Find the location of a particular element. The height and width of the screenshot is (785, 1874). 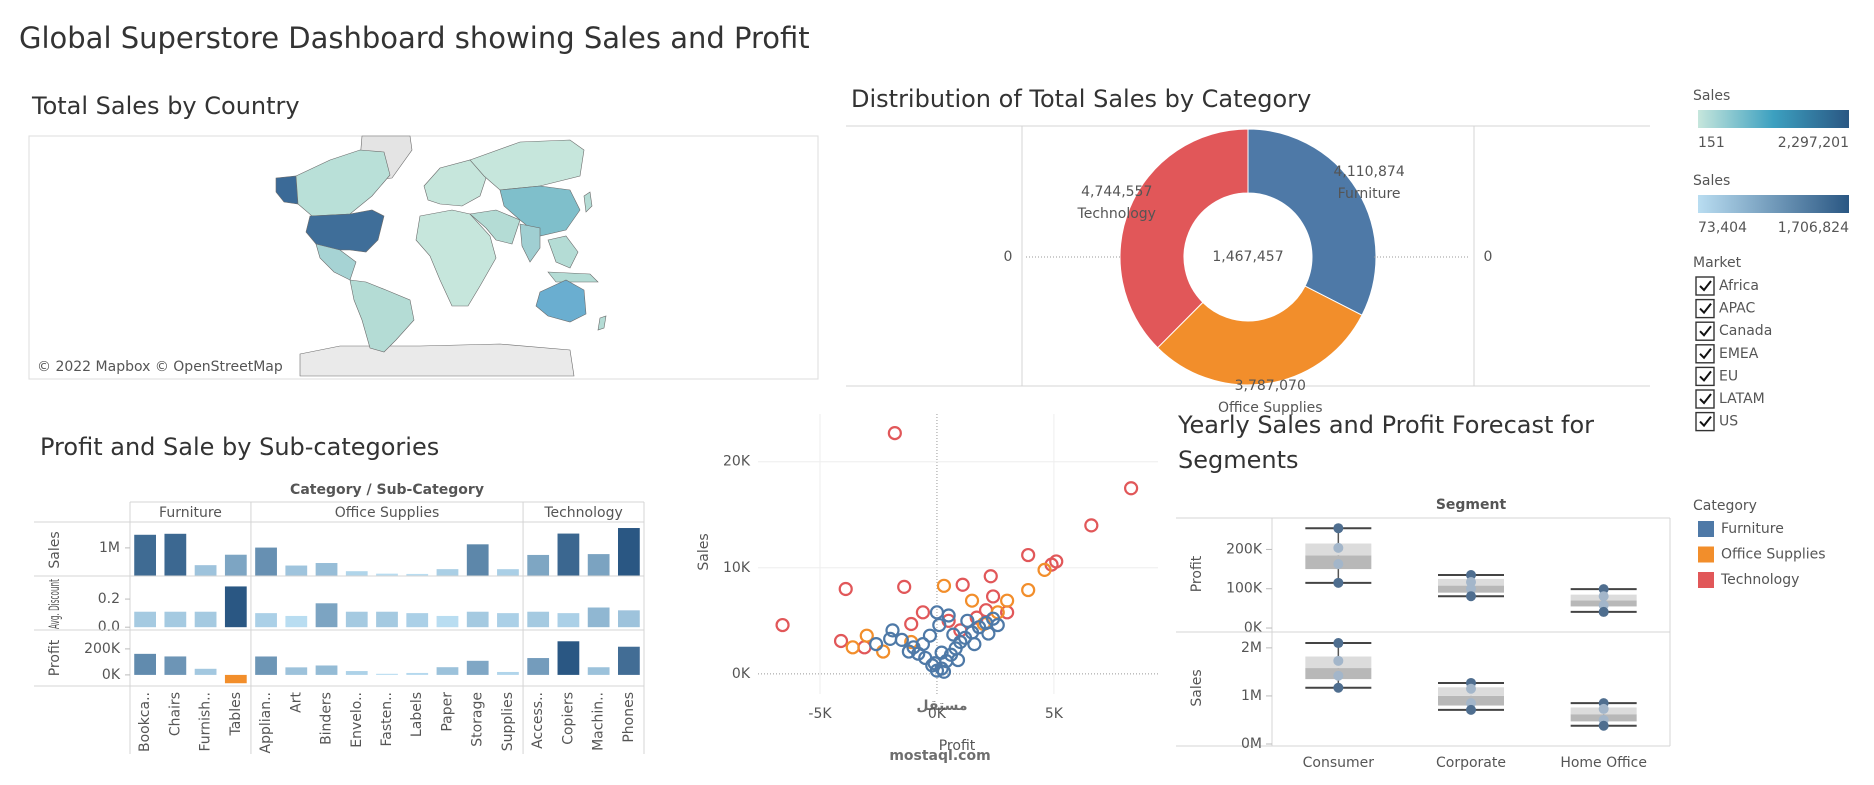

row-label: Avg. Discount is located at coordinates (55, 604).